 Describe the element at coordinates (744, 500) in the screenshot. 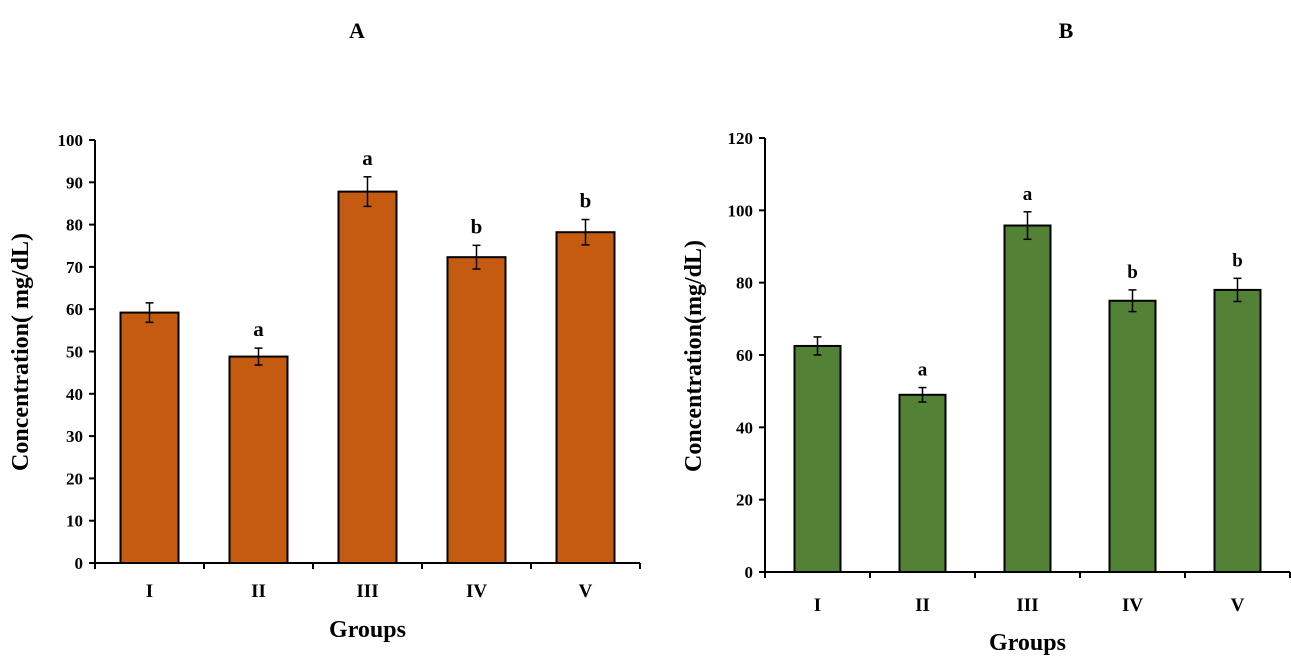

I see `chart-b-y-tick-label: 20` at that location.